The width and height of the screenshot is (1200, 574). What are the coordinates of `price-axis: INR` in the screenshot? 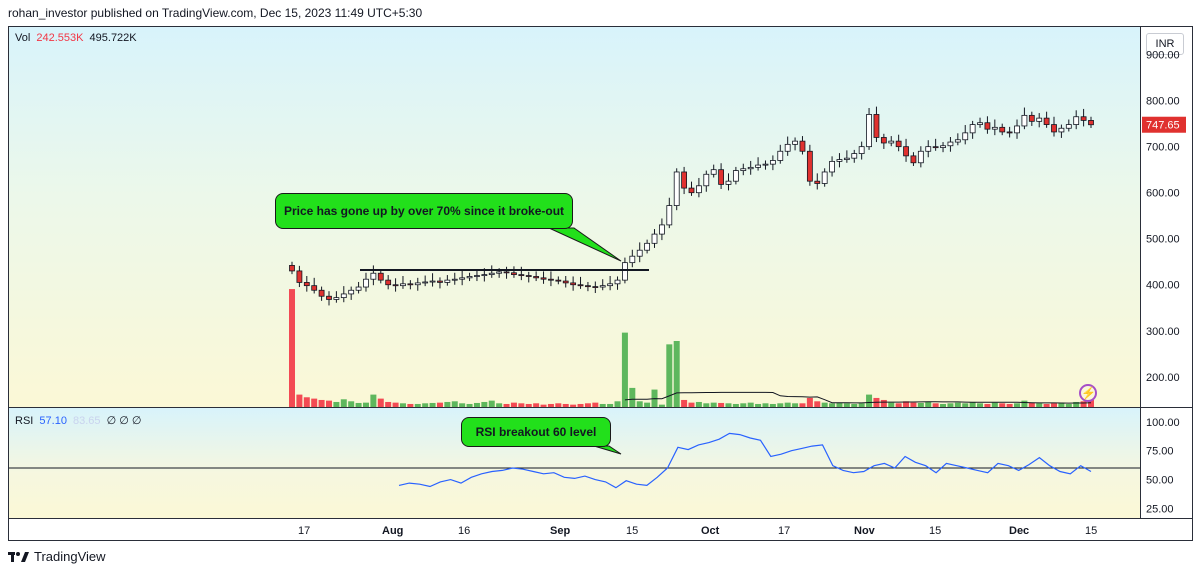 It's located at (1166, 217).